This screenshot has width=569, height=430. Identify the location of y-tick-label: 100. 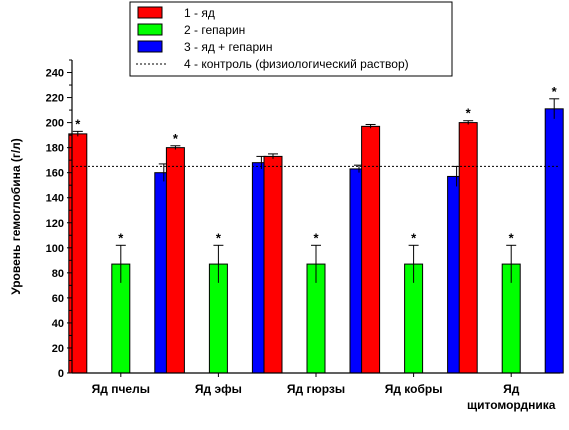
(55, 249).